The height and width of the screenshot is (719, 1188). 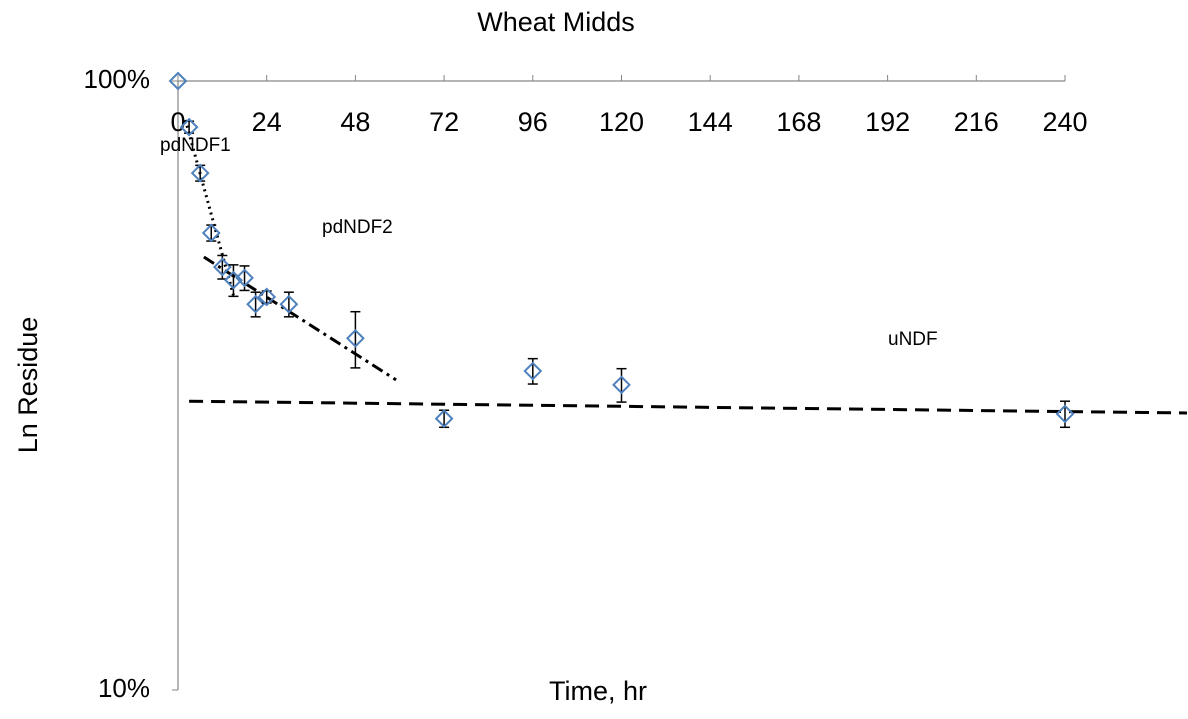 I want to click on trendline-label: pdNDF1, so click(x=195, y=145).